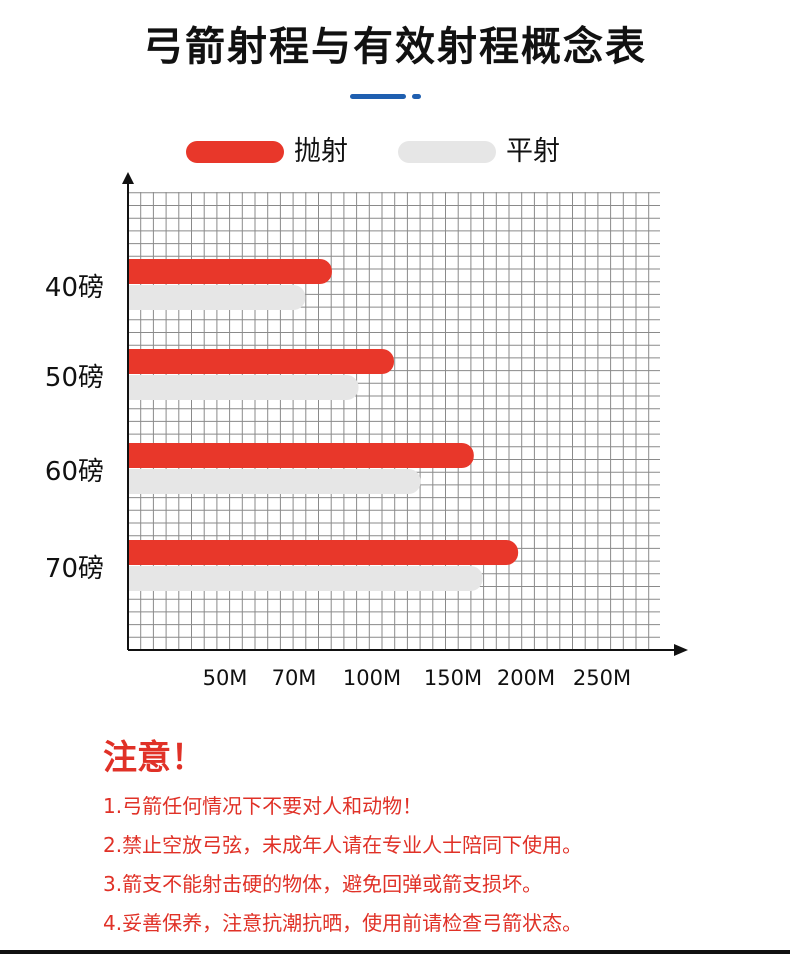  I want to click on y-tick-label: 50磅, so click(74, 378).